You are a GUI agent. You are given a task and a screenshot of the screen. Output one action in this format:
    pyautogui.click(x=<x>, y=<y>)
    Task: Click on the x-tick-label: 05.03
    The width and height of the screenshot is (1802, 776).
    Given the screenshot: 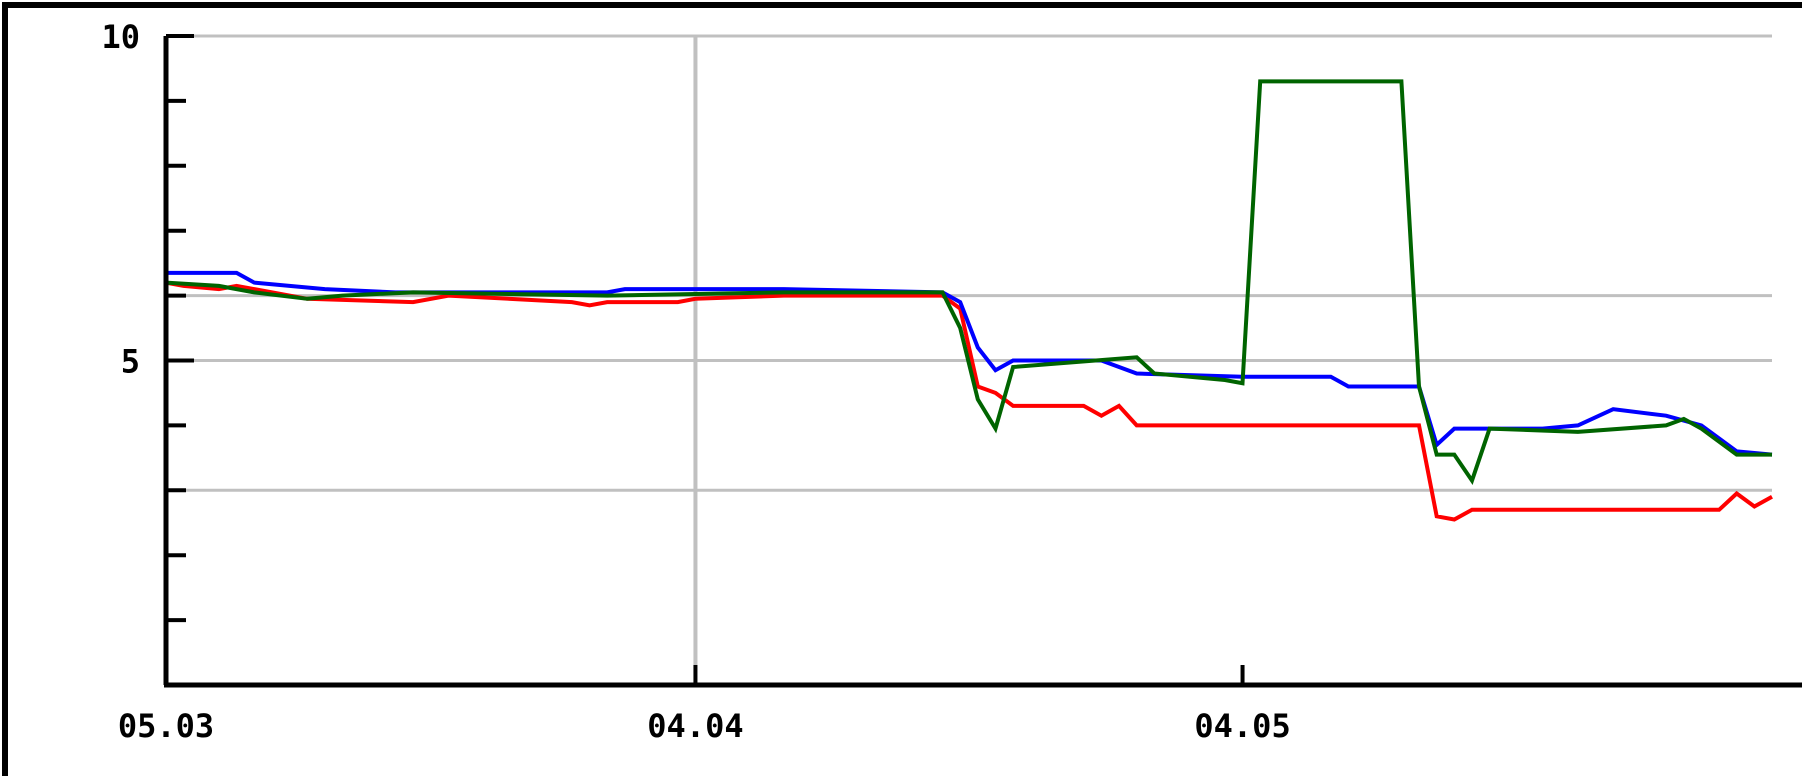 What is the action you would take?
    pyautogui.click(x=166, y=726)
    